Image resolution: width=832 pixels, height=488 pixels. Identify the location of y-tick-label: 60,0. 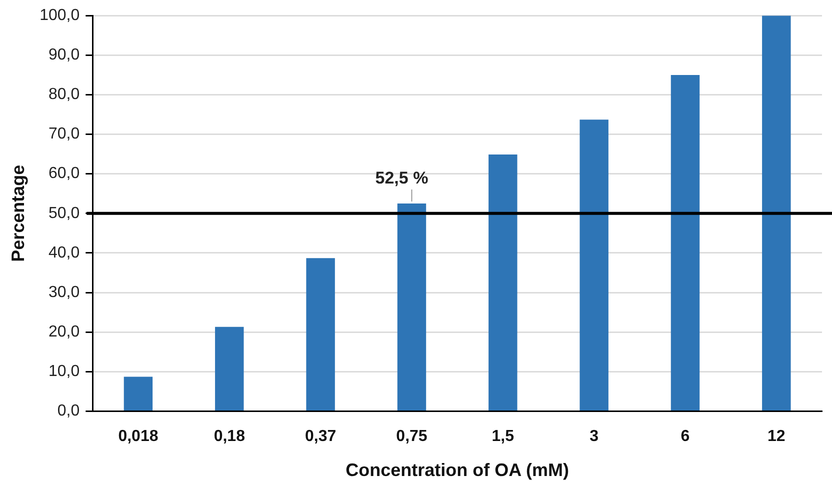
(64, 173).